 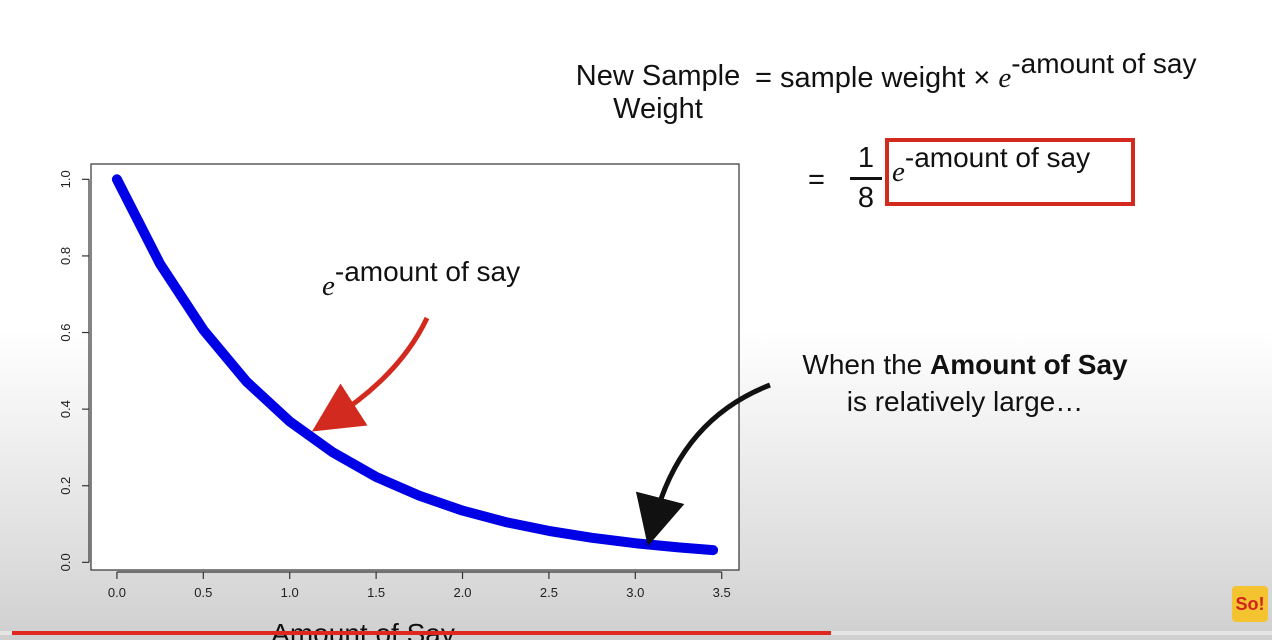 What do you see at coordinates (816, 180) in the screenshot?
I see `formula-equals: =` at bounding box center [816, 180].